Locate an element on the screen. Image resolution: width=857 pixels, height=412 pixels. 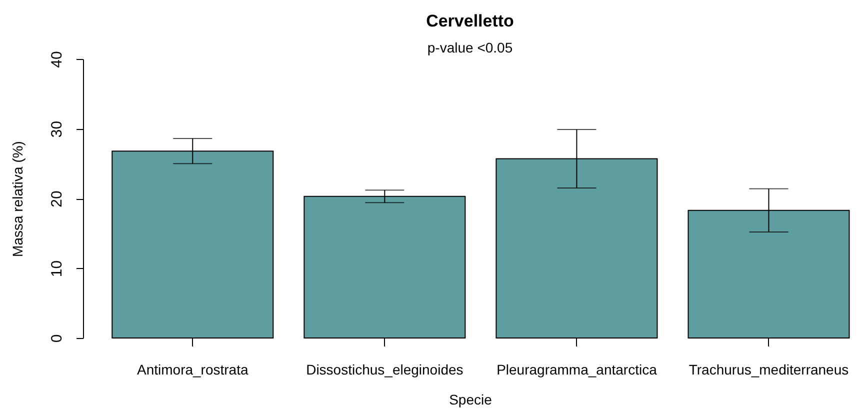
y-tick-label: 0 is located at coordinates (57, 338).